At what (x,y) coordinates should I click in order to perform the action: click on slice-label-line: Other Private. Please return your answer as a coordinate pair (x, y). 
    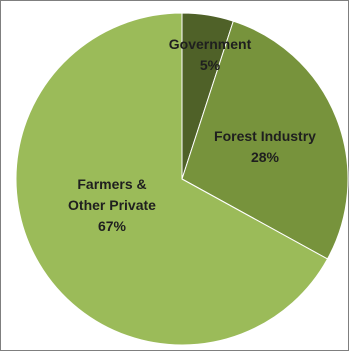
    Looking at the image, I should click on (112, 205).